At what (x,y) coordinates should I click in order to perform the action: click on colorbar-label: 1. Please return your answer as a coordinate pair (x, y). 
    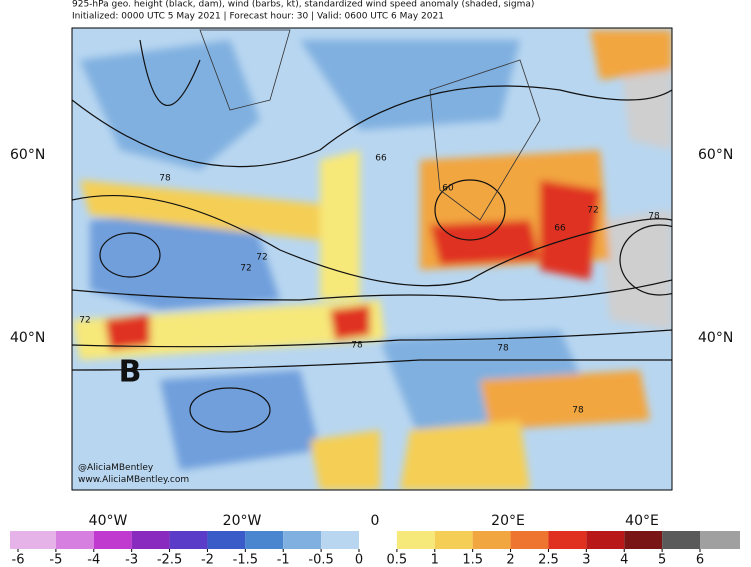
    Looking at the image, I should click on (435, 560).